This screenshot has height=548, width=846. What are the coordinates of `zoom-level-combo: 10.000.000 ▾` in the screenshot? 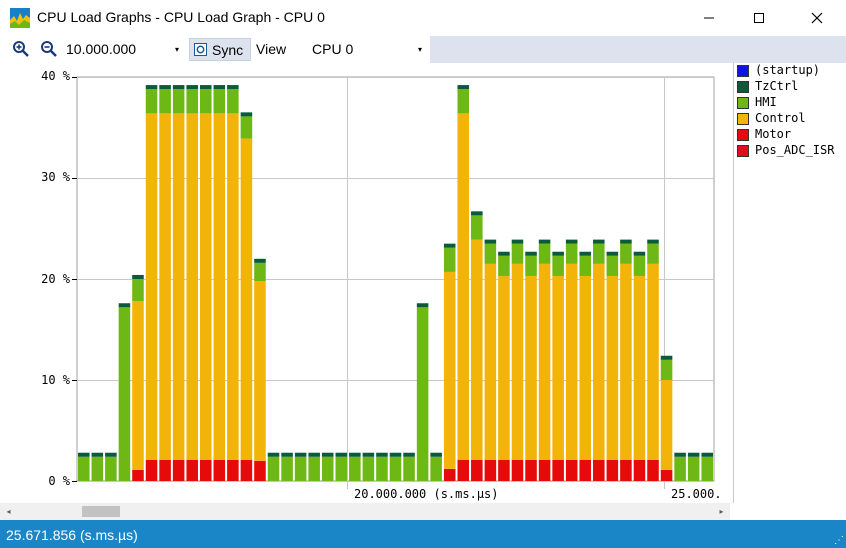 It's located at (125, 49).